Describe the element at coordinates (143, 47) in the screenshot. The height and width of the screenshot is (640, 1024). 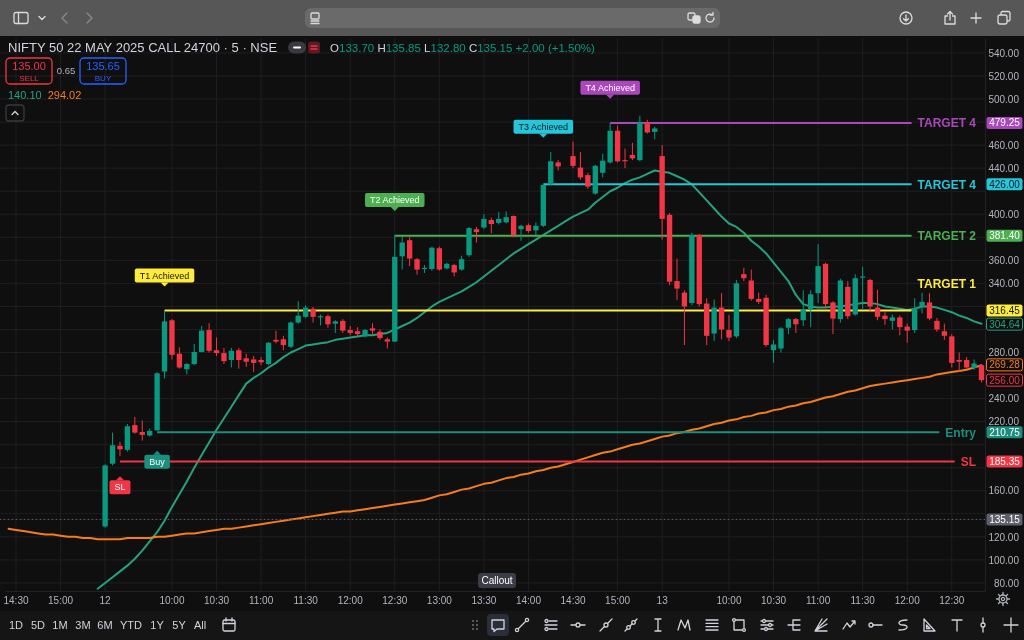
I see `chart-title: NIFTY 50 22 MAY 2025 CALL 24700 · 5 · NSE` at that location.